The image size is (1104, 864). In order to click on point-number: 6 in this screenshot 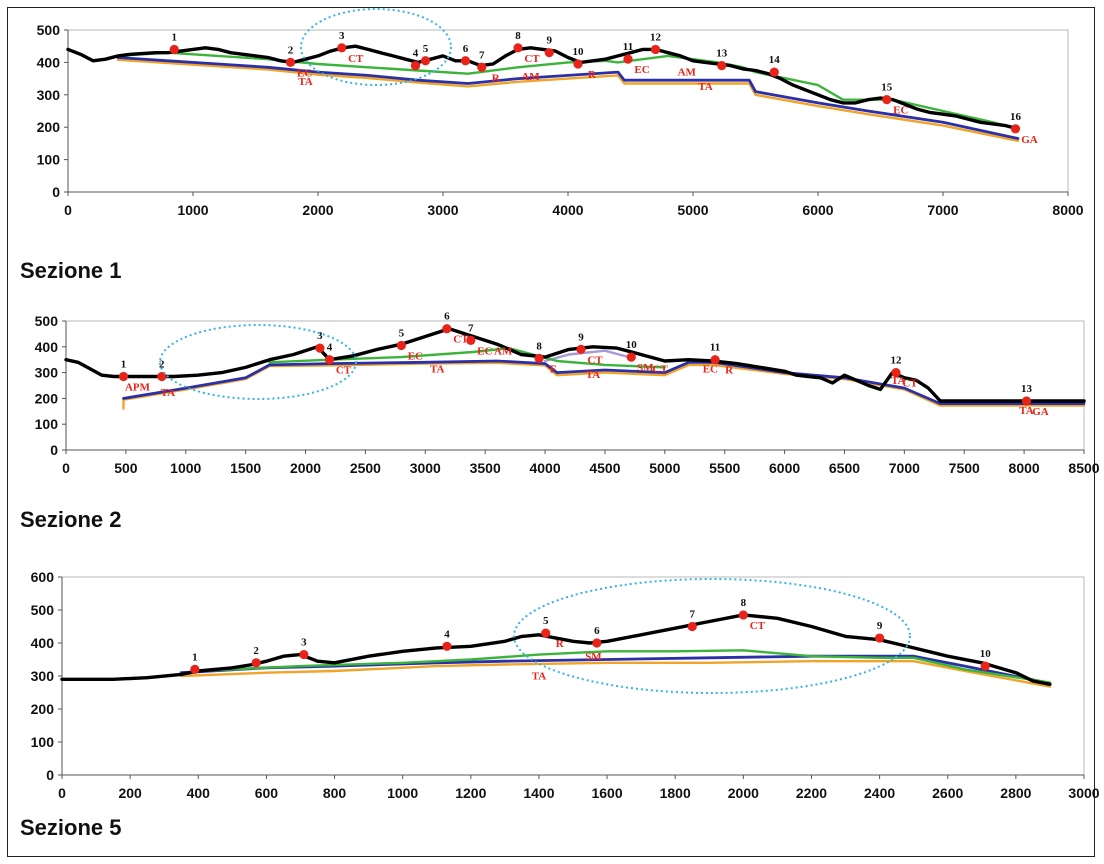, I will do `click(447, 317)`.